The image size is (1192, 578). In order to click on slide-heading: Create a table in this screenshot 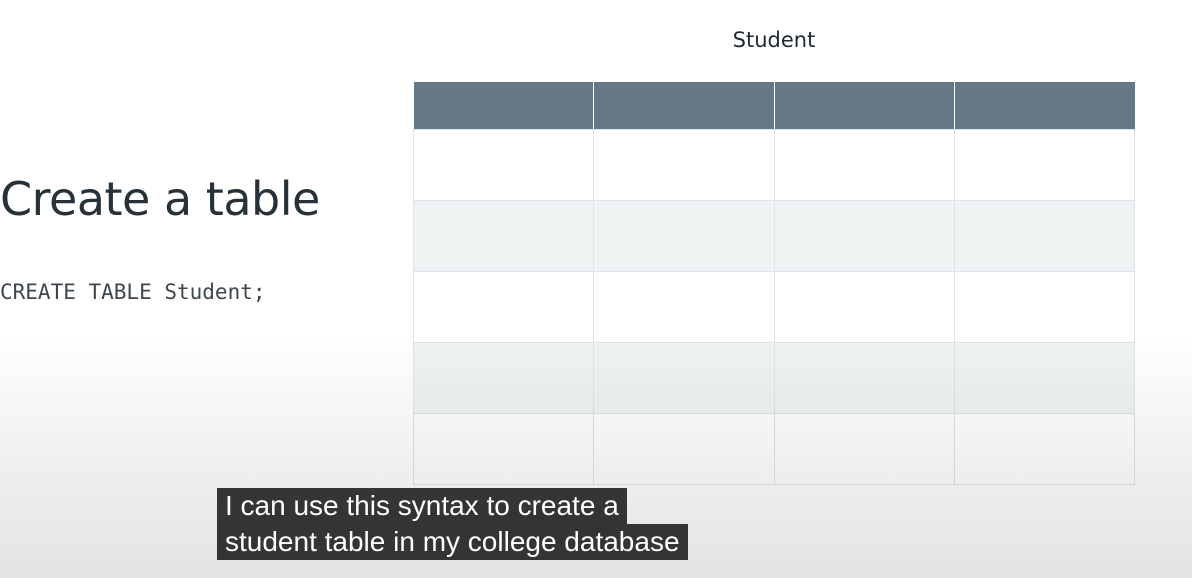, I will do `click(160, 199)`.